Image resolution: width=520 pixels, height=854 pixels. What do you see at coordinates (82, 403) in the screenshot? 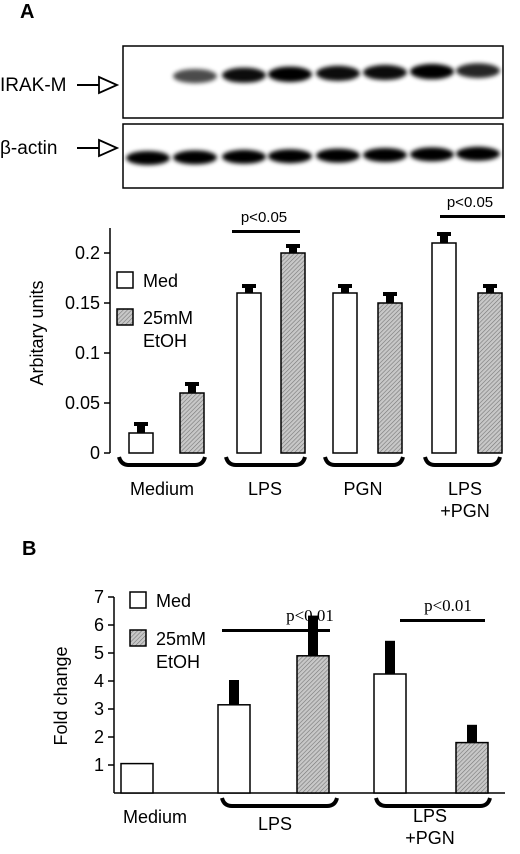
I see `y-tick-label: 0.05` at bounding box center [82, 403].